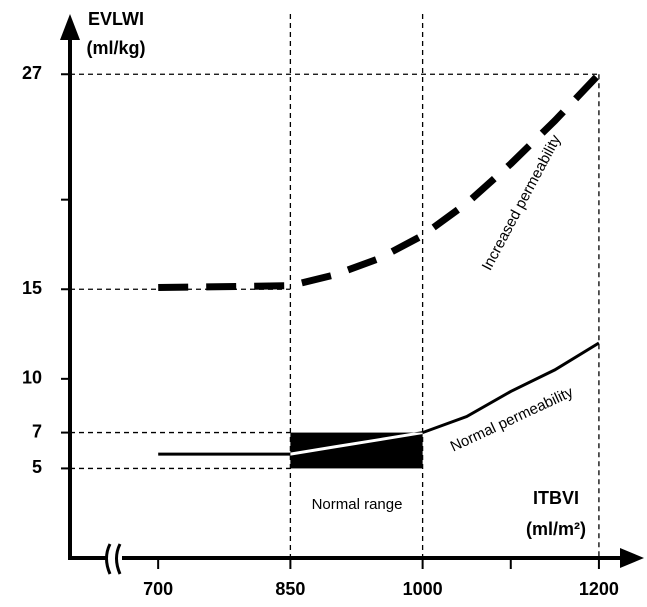 The image size is (647, 607). I want to click on x-tick-label: 1200, so click(599, 589).